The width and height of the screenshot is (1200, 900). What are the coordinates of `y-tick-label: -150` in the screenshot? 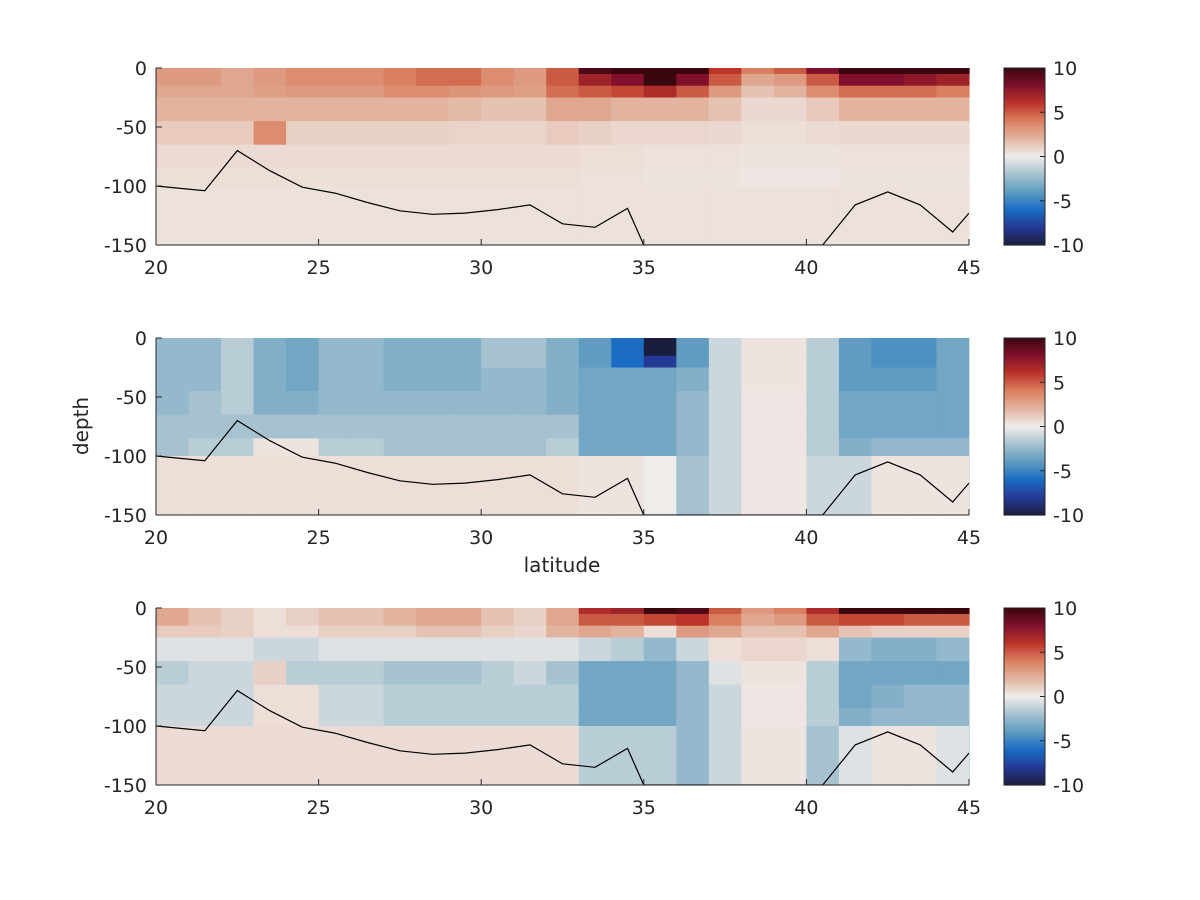 It's located at (125, 516).